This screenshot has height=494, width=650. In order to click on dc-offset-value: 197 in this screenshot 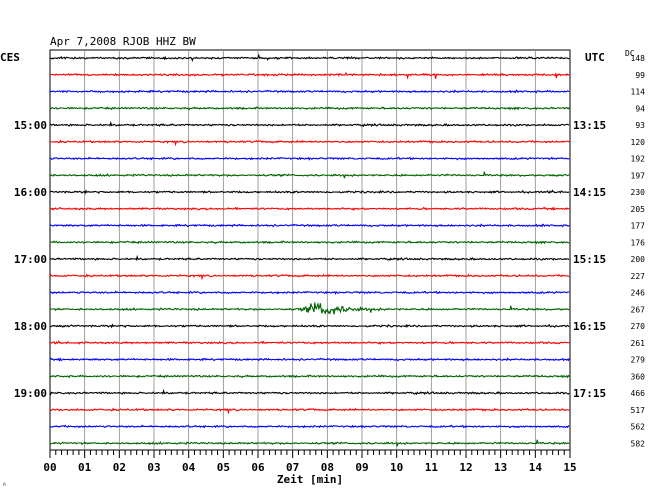, I will do `click(638, 175)`.